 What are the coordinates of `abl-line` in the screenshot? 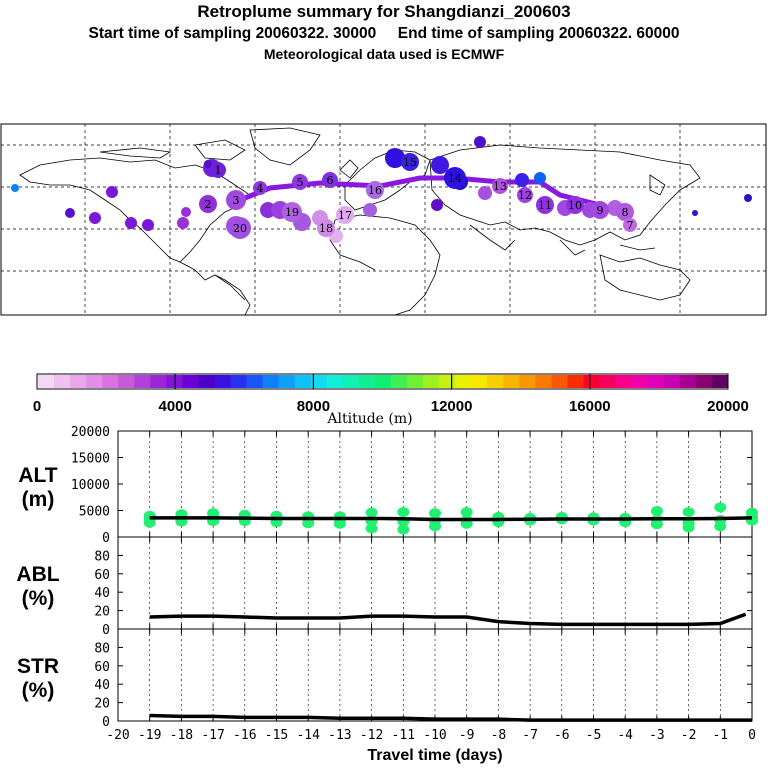 It's located at (448, 619).